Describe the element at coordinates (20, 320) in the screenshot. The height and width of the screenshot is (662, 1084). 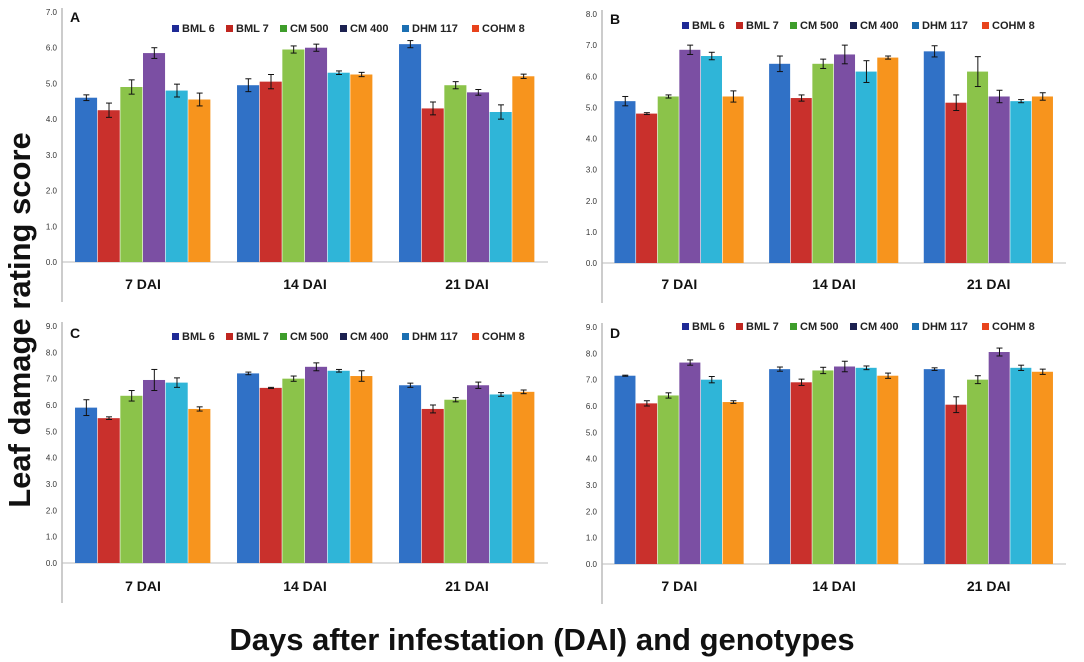
I see `figure-y-axis-label-container: Leaf damage rating score` at that location.